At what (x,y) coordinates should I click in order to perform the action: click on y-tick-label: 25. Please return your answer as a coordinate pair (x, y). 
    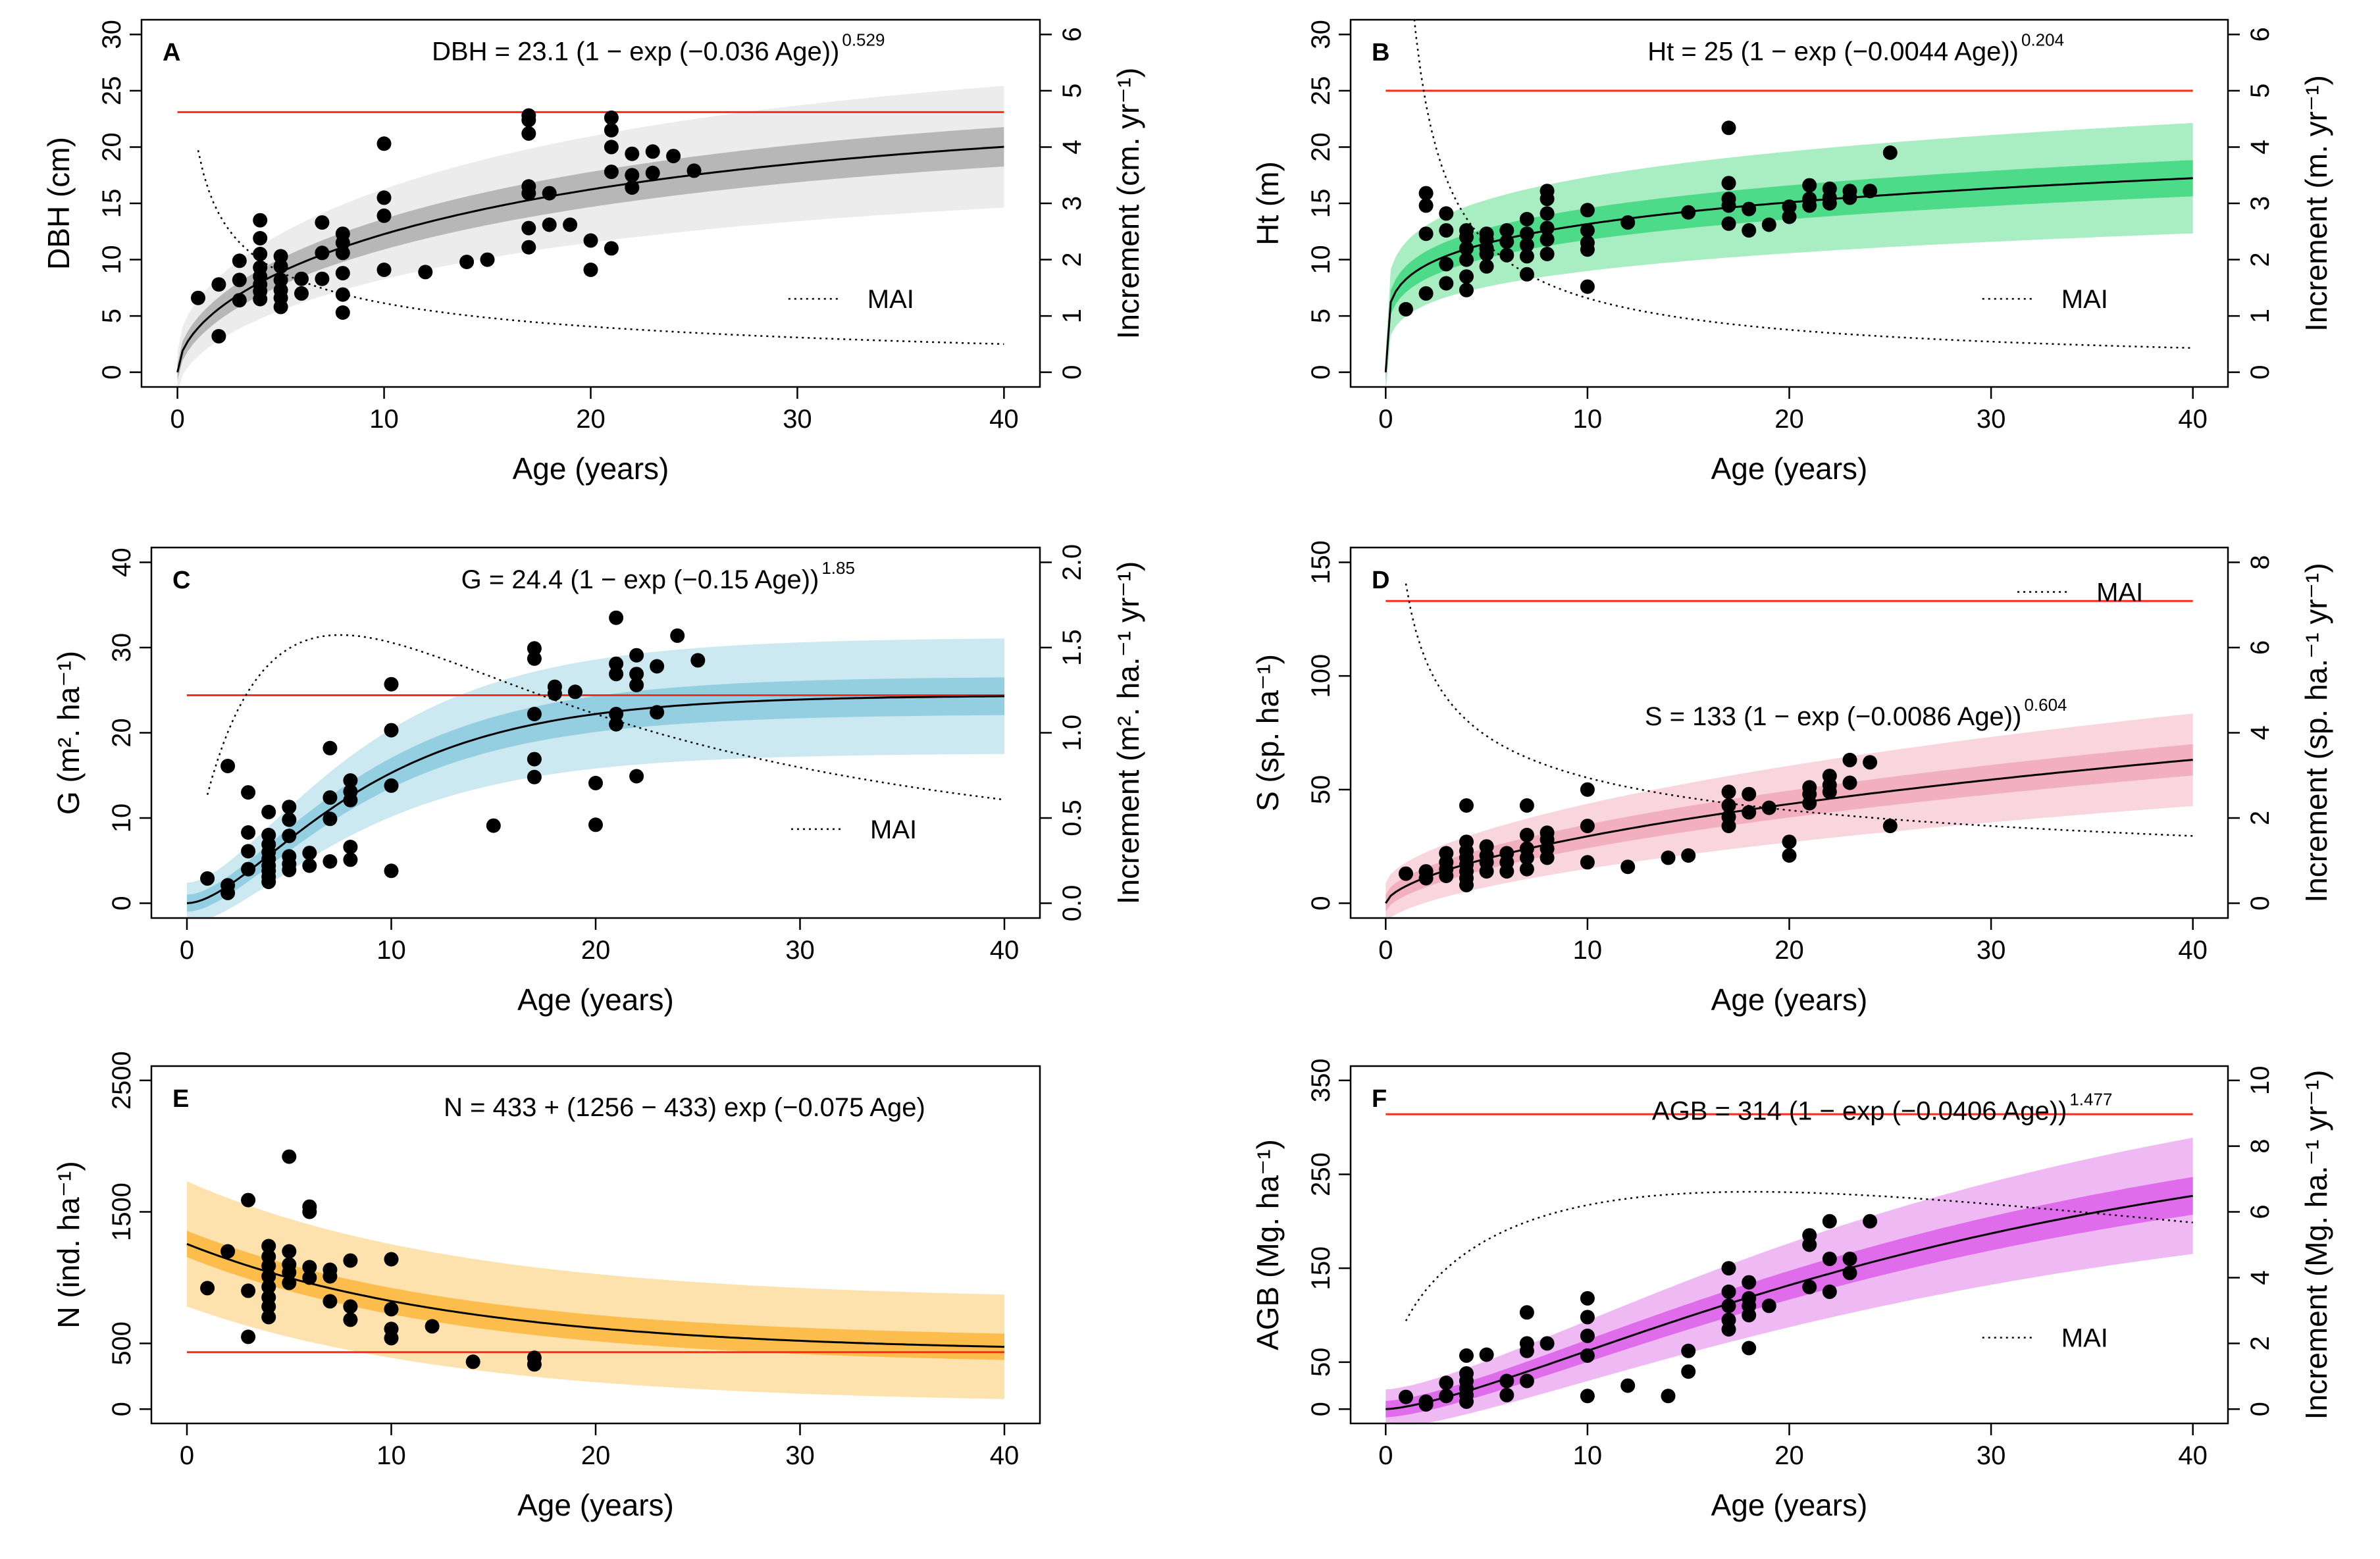
    Looking at the image, I should click on (1320, 91).